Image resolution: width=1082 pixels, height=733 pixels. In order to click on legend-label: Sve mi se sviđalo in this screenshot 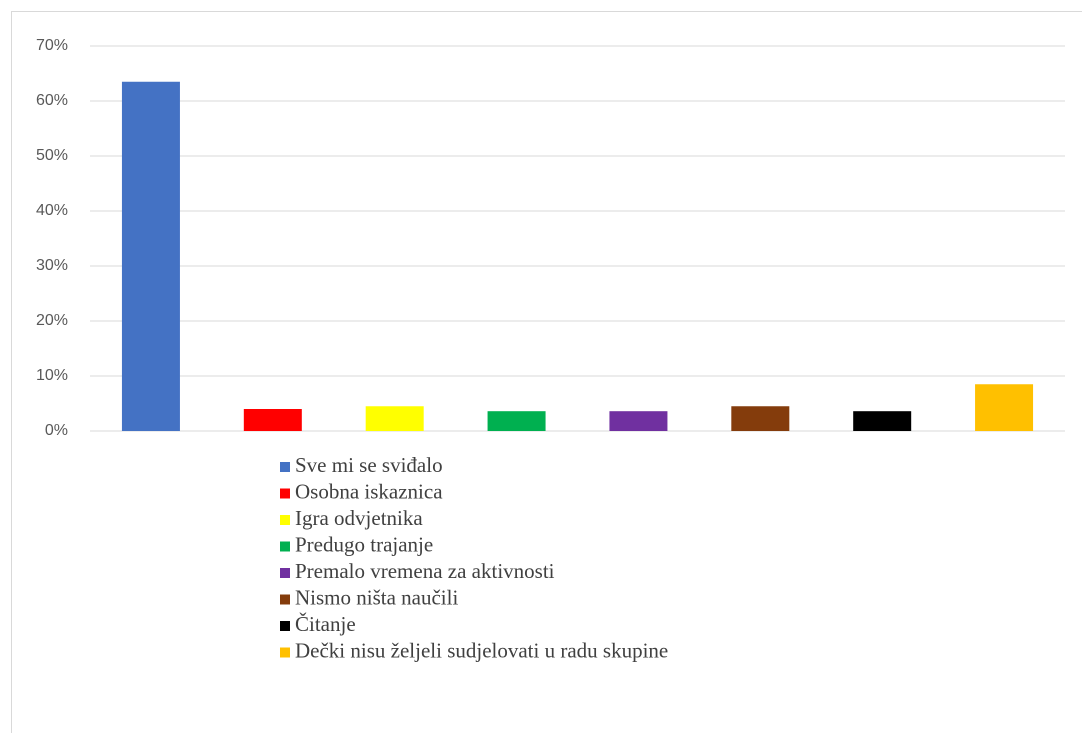, I will do `click(369, 465)`.